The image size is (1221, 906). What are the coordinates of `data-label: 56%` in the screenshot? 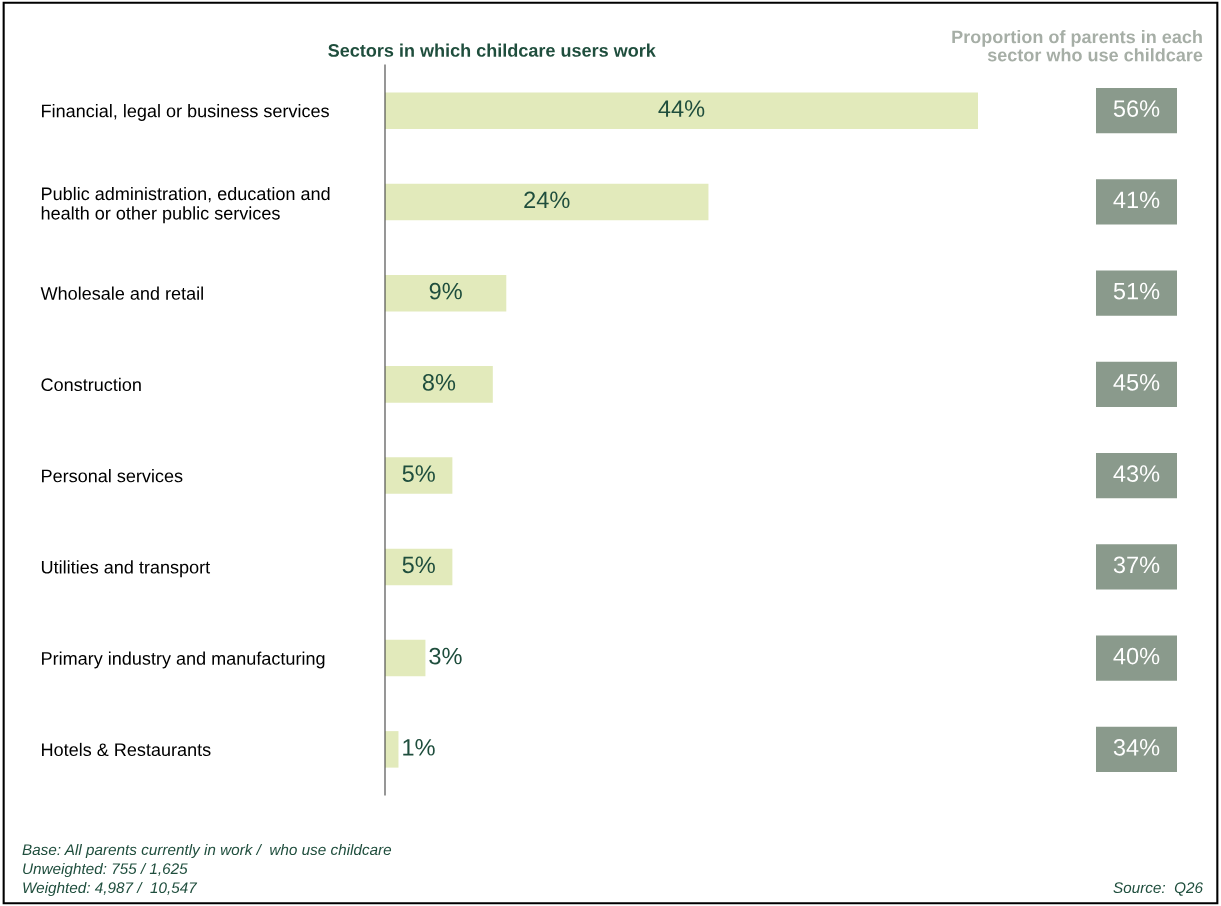 It's located at (1136, 108).